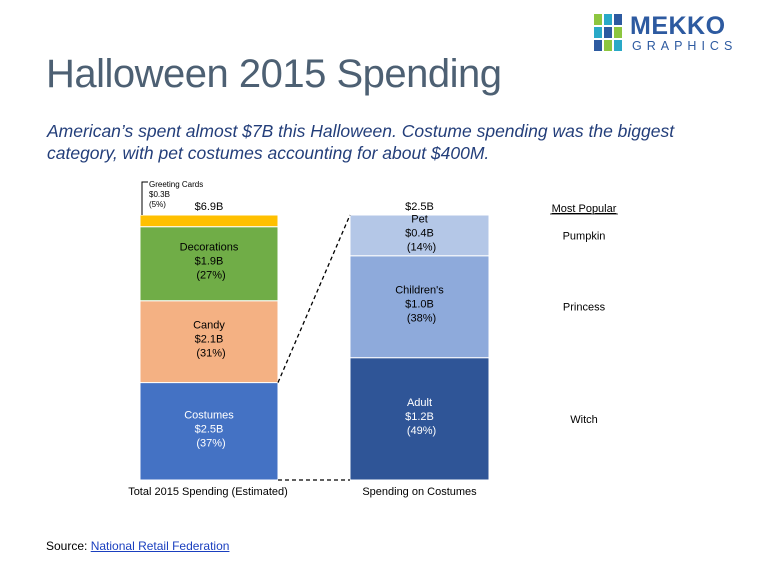  I want to click on segment-value-label: $1.9B, so click(209, 262).